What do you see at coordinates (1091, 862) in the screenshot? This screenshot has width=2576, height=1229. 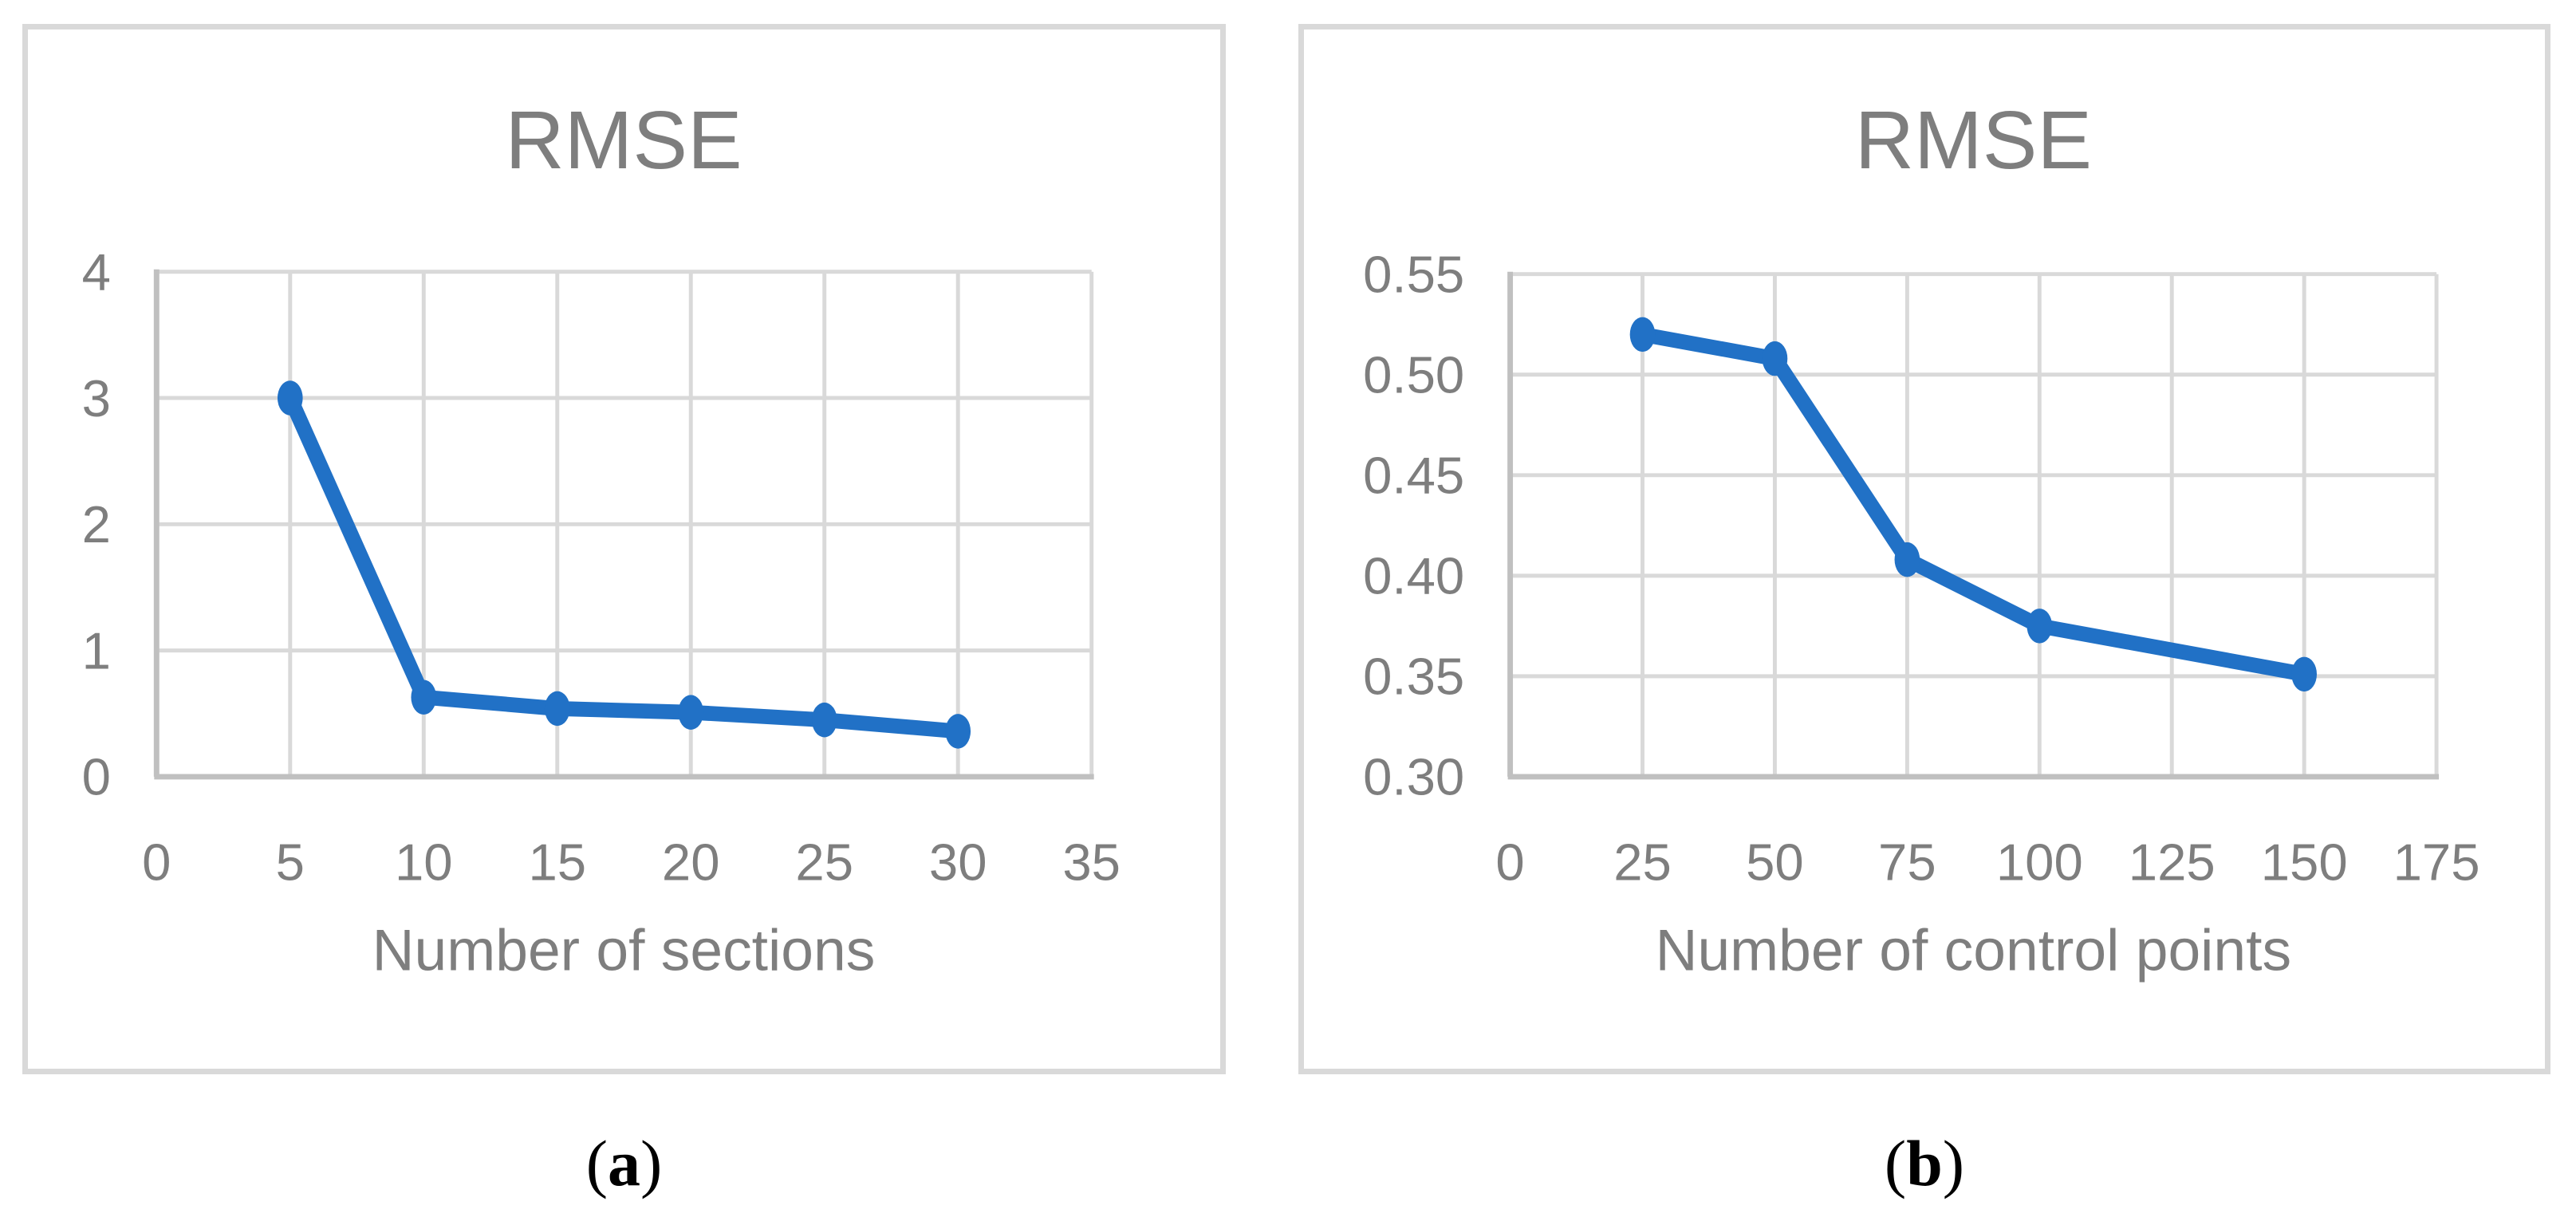 I see `x-tick-label: 35` at bounding box center [1091, 862].